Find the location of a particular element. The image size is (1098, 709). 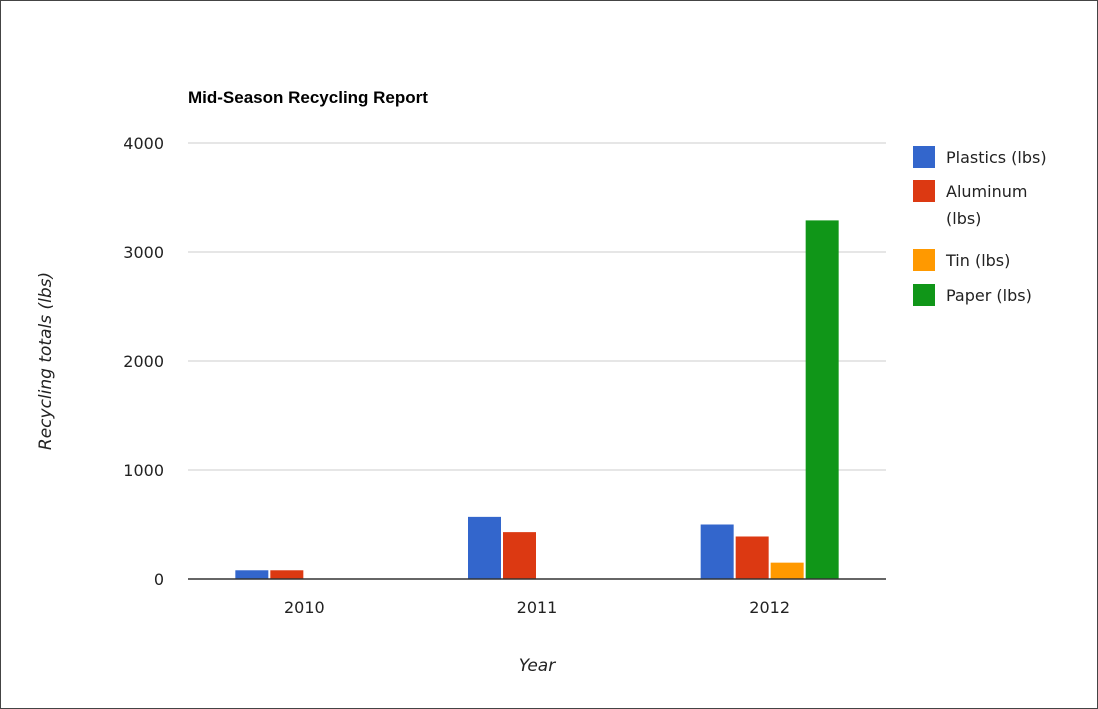

x-tick-label: 2012 is located at coordinates (769, 607).